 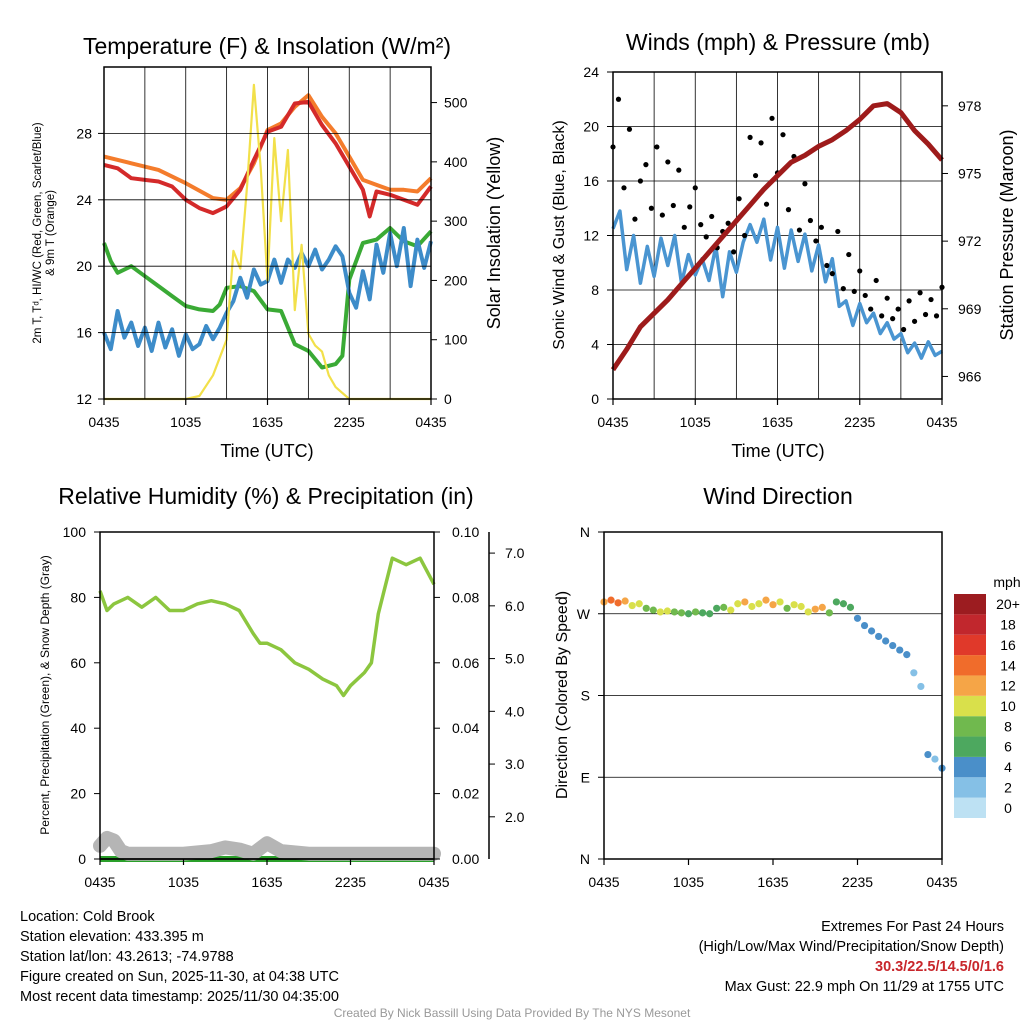 What do you see at coordinates (515, 659) in the screenshot?
I see `snow-tick-label: 5.0` at bounding box center [515, 659].